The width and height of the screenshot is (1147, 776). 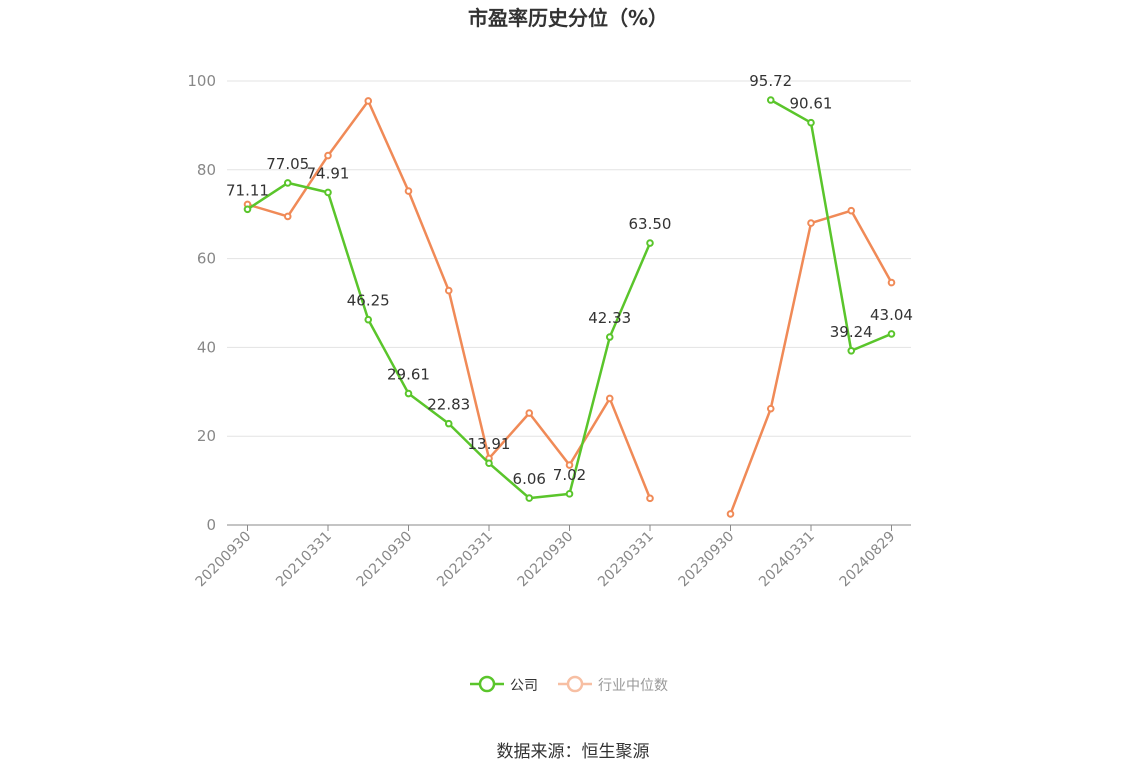 I want to click on y-axis: 0 20 40 60 80 100, so click(x=201, y=303).